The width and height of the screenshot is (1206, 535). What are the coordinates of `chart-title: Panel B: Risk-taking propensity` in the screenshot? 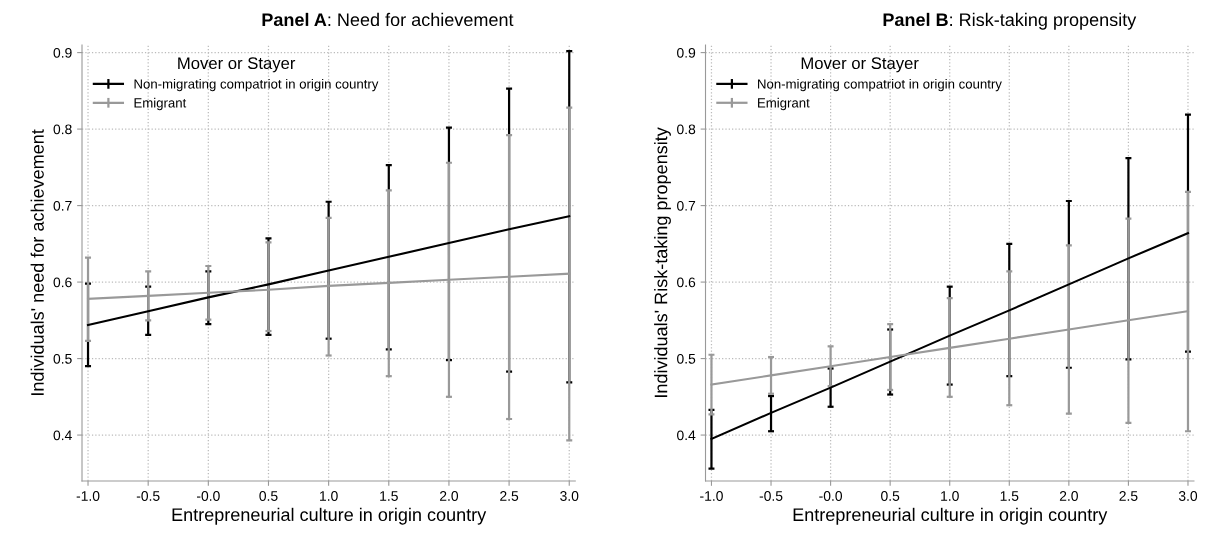 It's located at (1010, 21).